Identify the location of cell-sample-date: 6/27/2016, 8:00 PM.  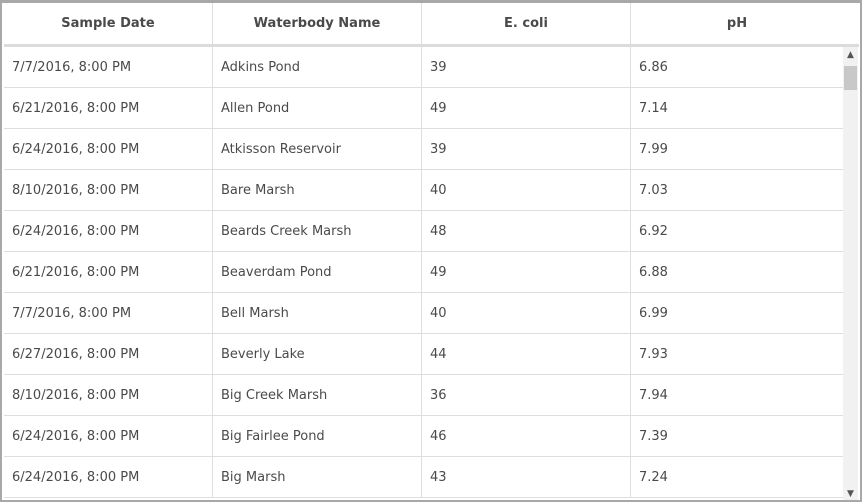
(108, 354).